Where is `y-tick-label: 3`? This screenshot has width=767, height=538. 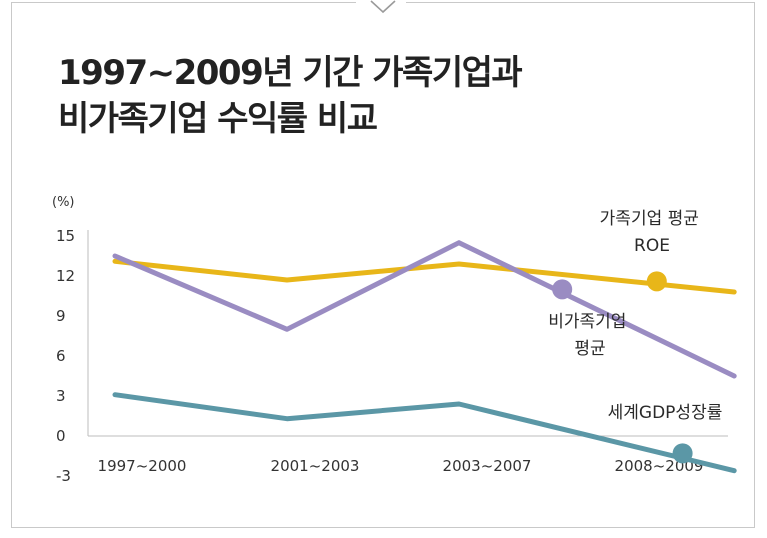 y-tick-label: 3 is located at coordinates (61, 396).